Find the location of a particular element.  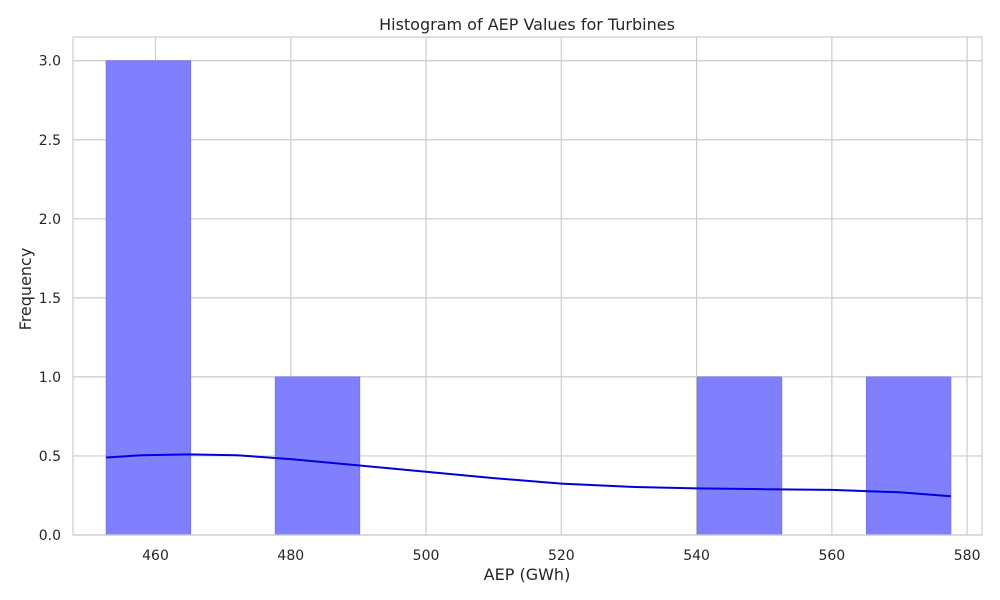

y-axis-label: Frequency is located at coordinates (25, 289).